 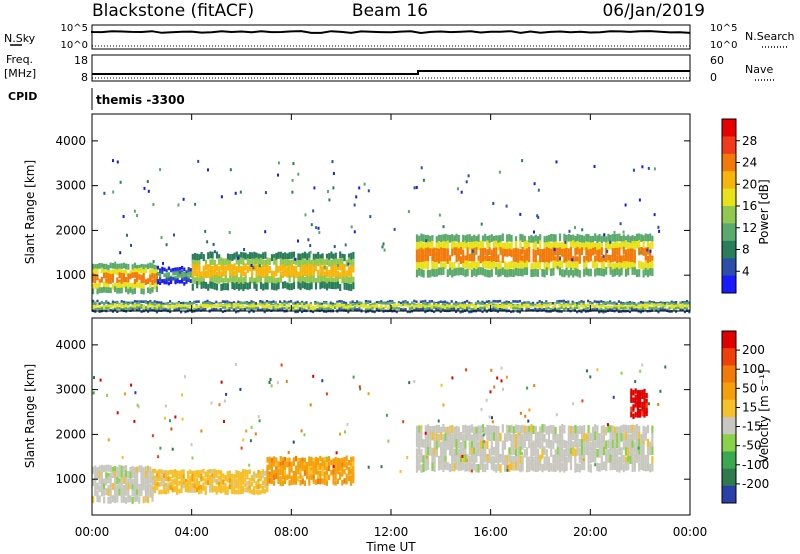 What do you see at coordinates (749, 206) in the screenshot?
I see `colorbar-tick-label: 16` at bounding box center [749, 206].